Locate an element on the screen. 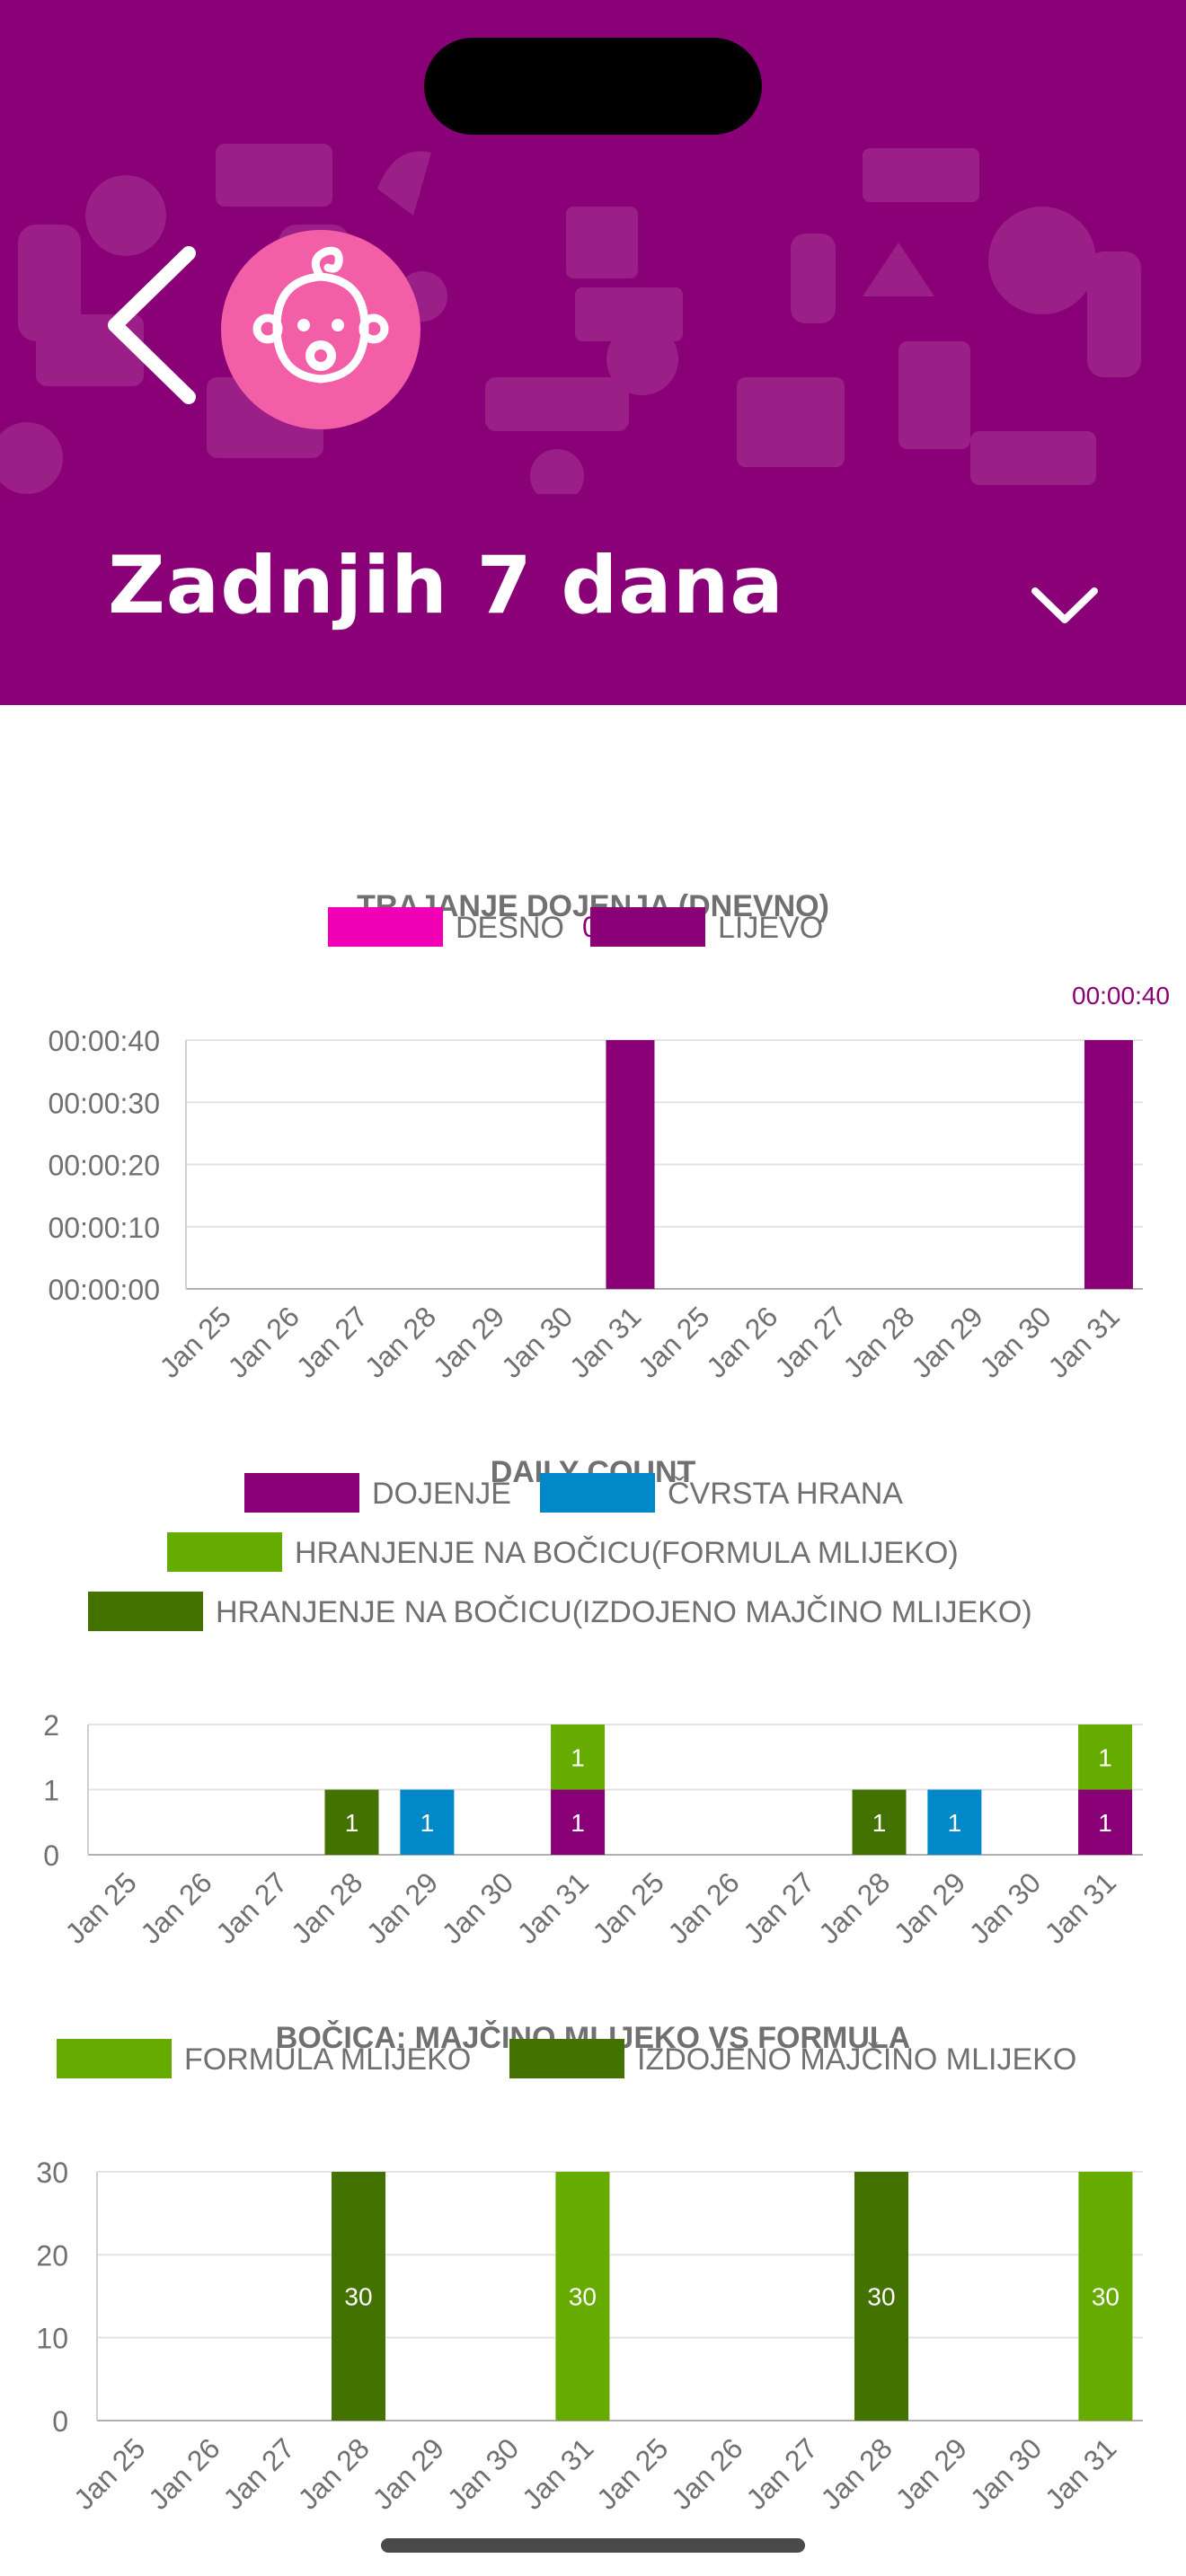 This screenshot has width=1186, height=2576. y-tick-label: 20 is located at coordinates (52, 2255).